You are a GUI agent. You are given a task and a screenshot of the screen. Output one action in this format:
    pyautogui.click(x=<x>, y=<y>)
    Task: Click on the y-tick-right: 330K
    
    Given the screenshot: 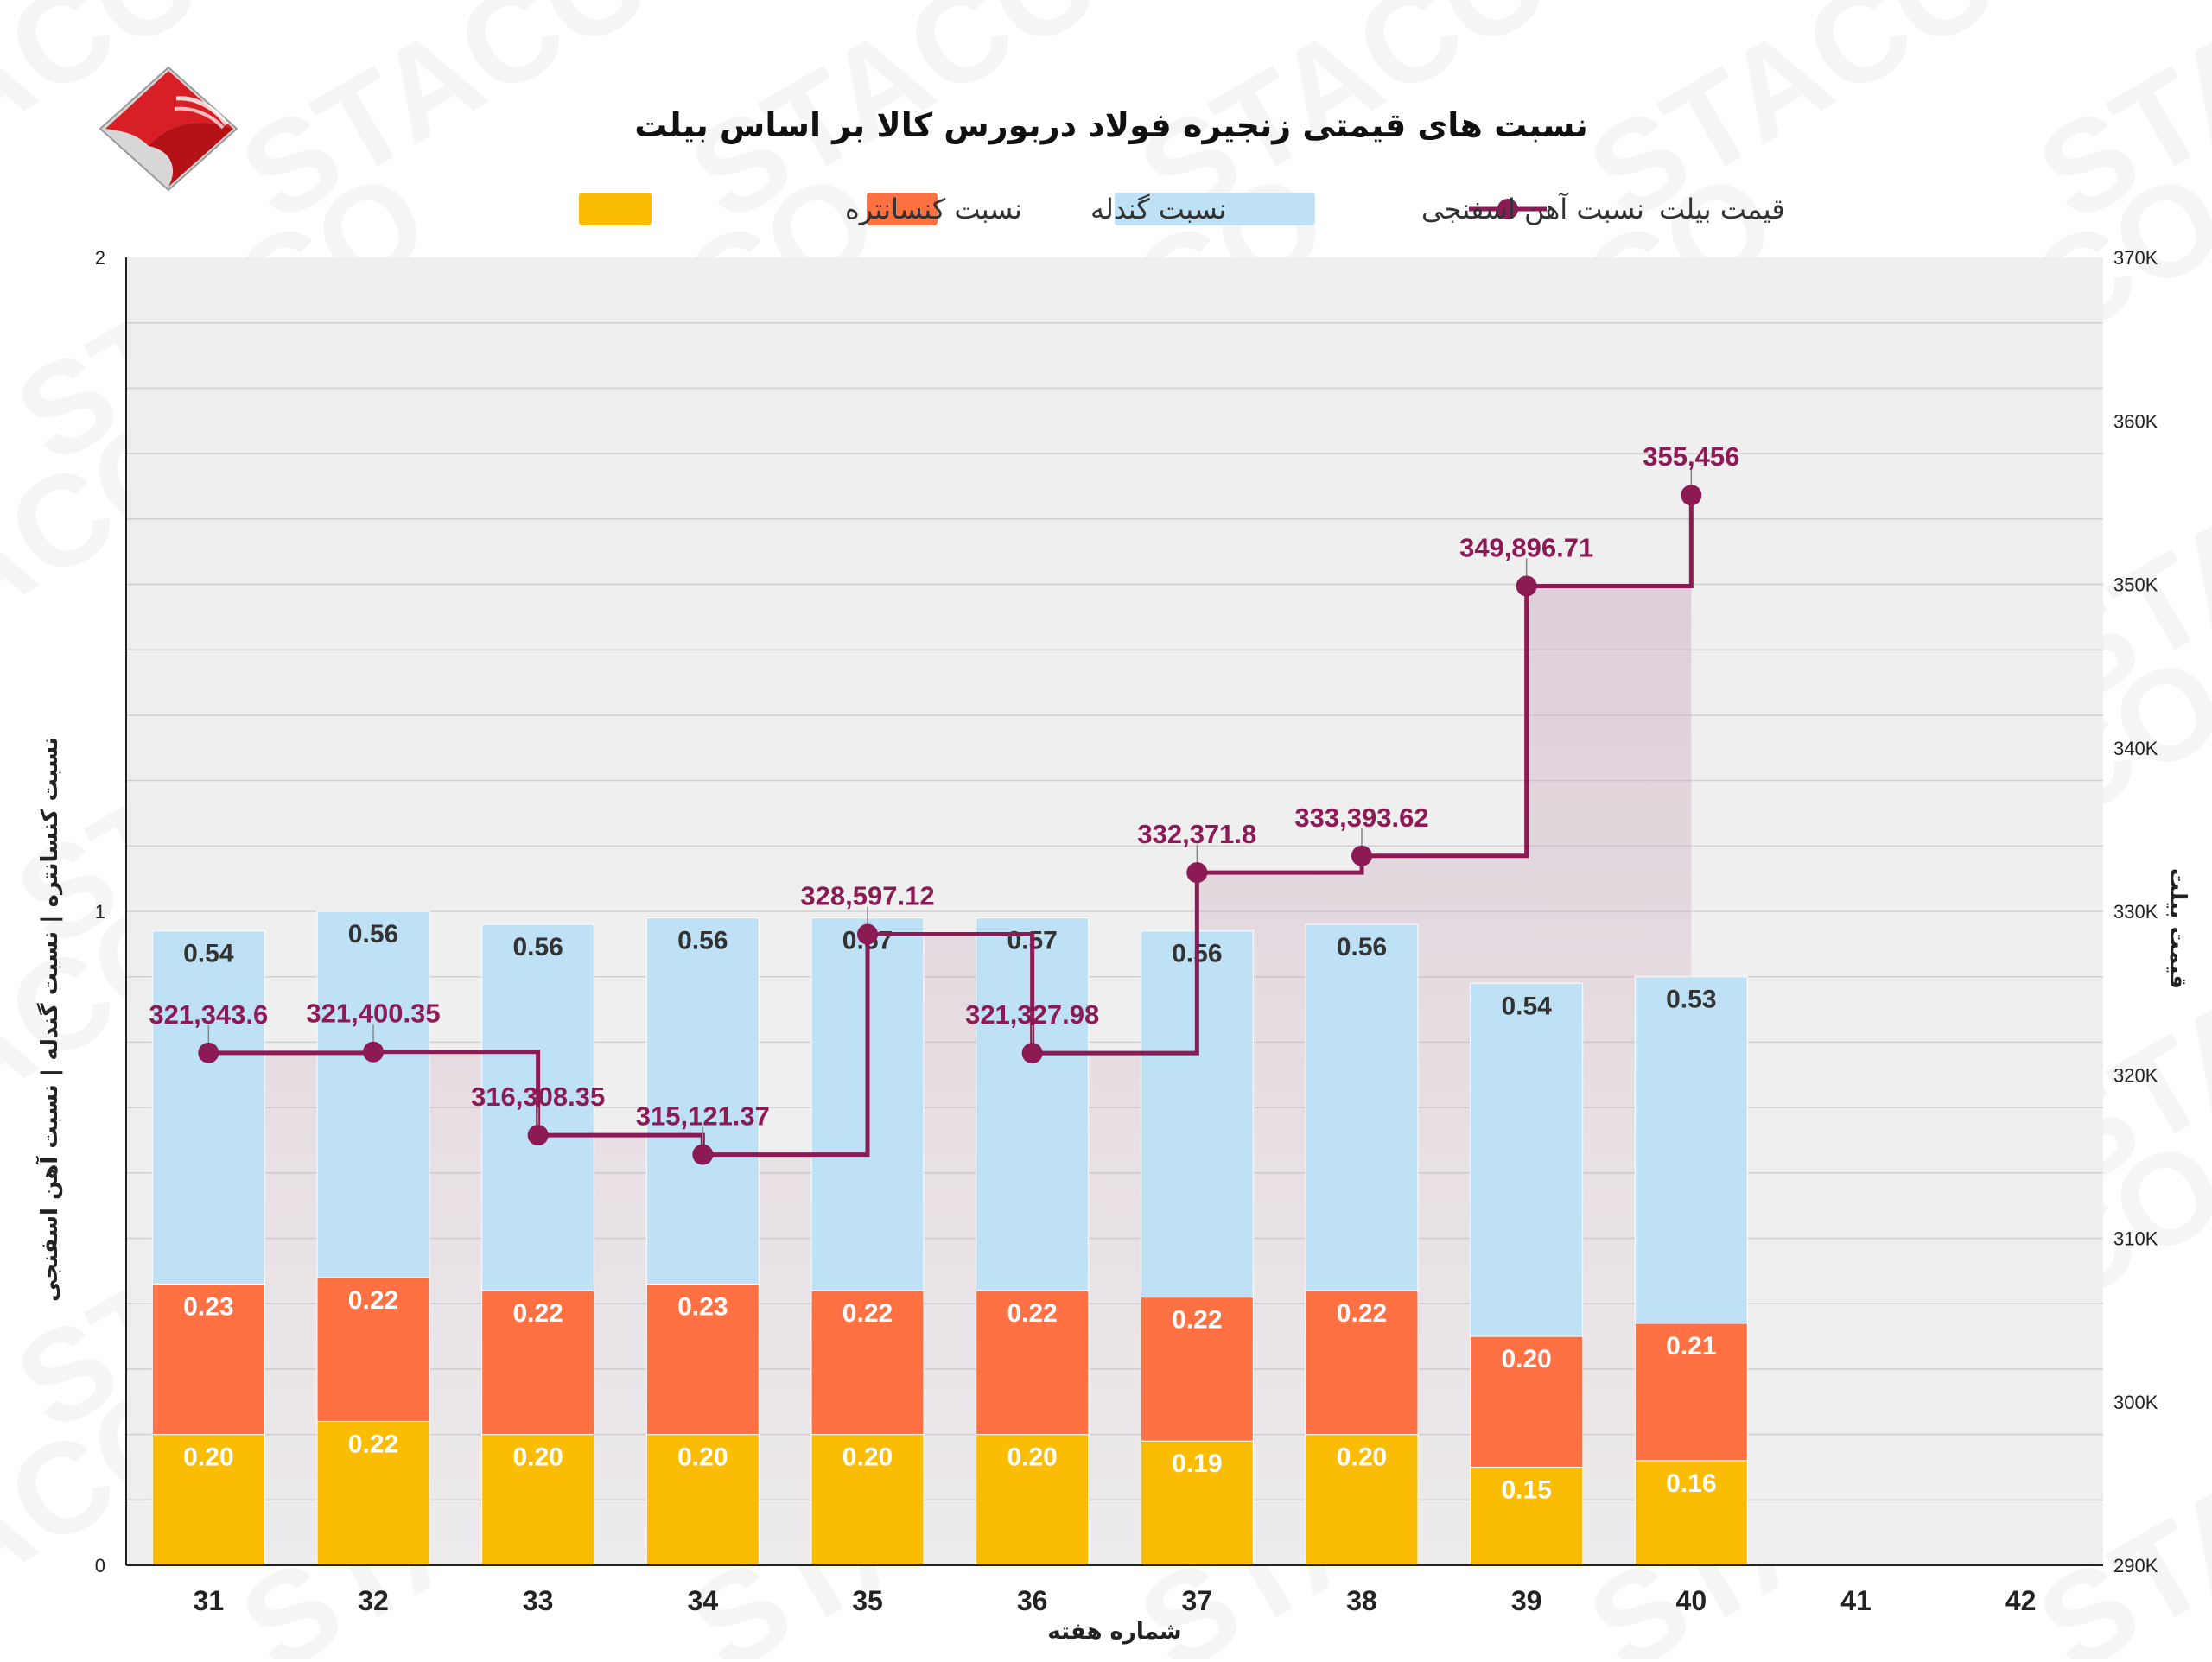 What is the action you would take?
    pyautogui.click(x=2135, y=912)
    